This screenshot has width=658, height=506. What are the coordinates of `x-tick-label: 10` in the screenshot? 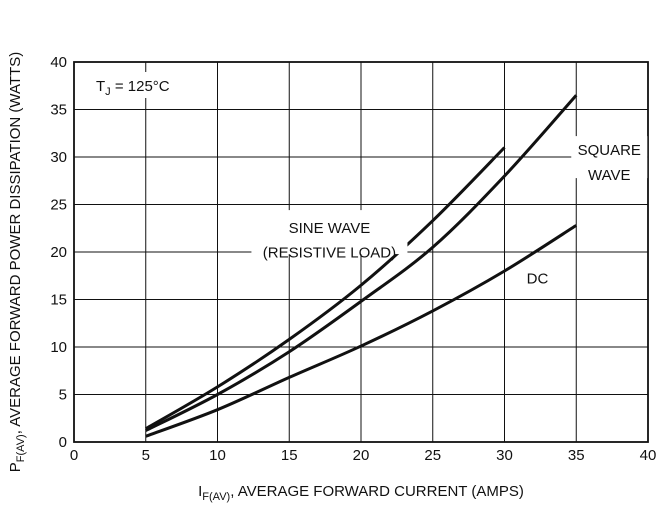 It's located at (217, 455).